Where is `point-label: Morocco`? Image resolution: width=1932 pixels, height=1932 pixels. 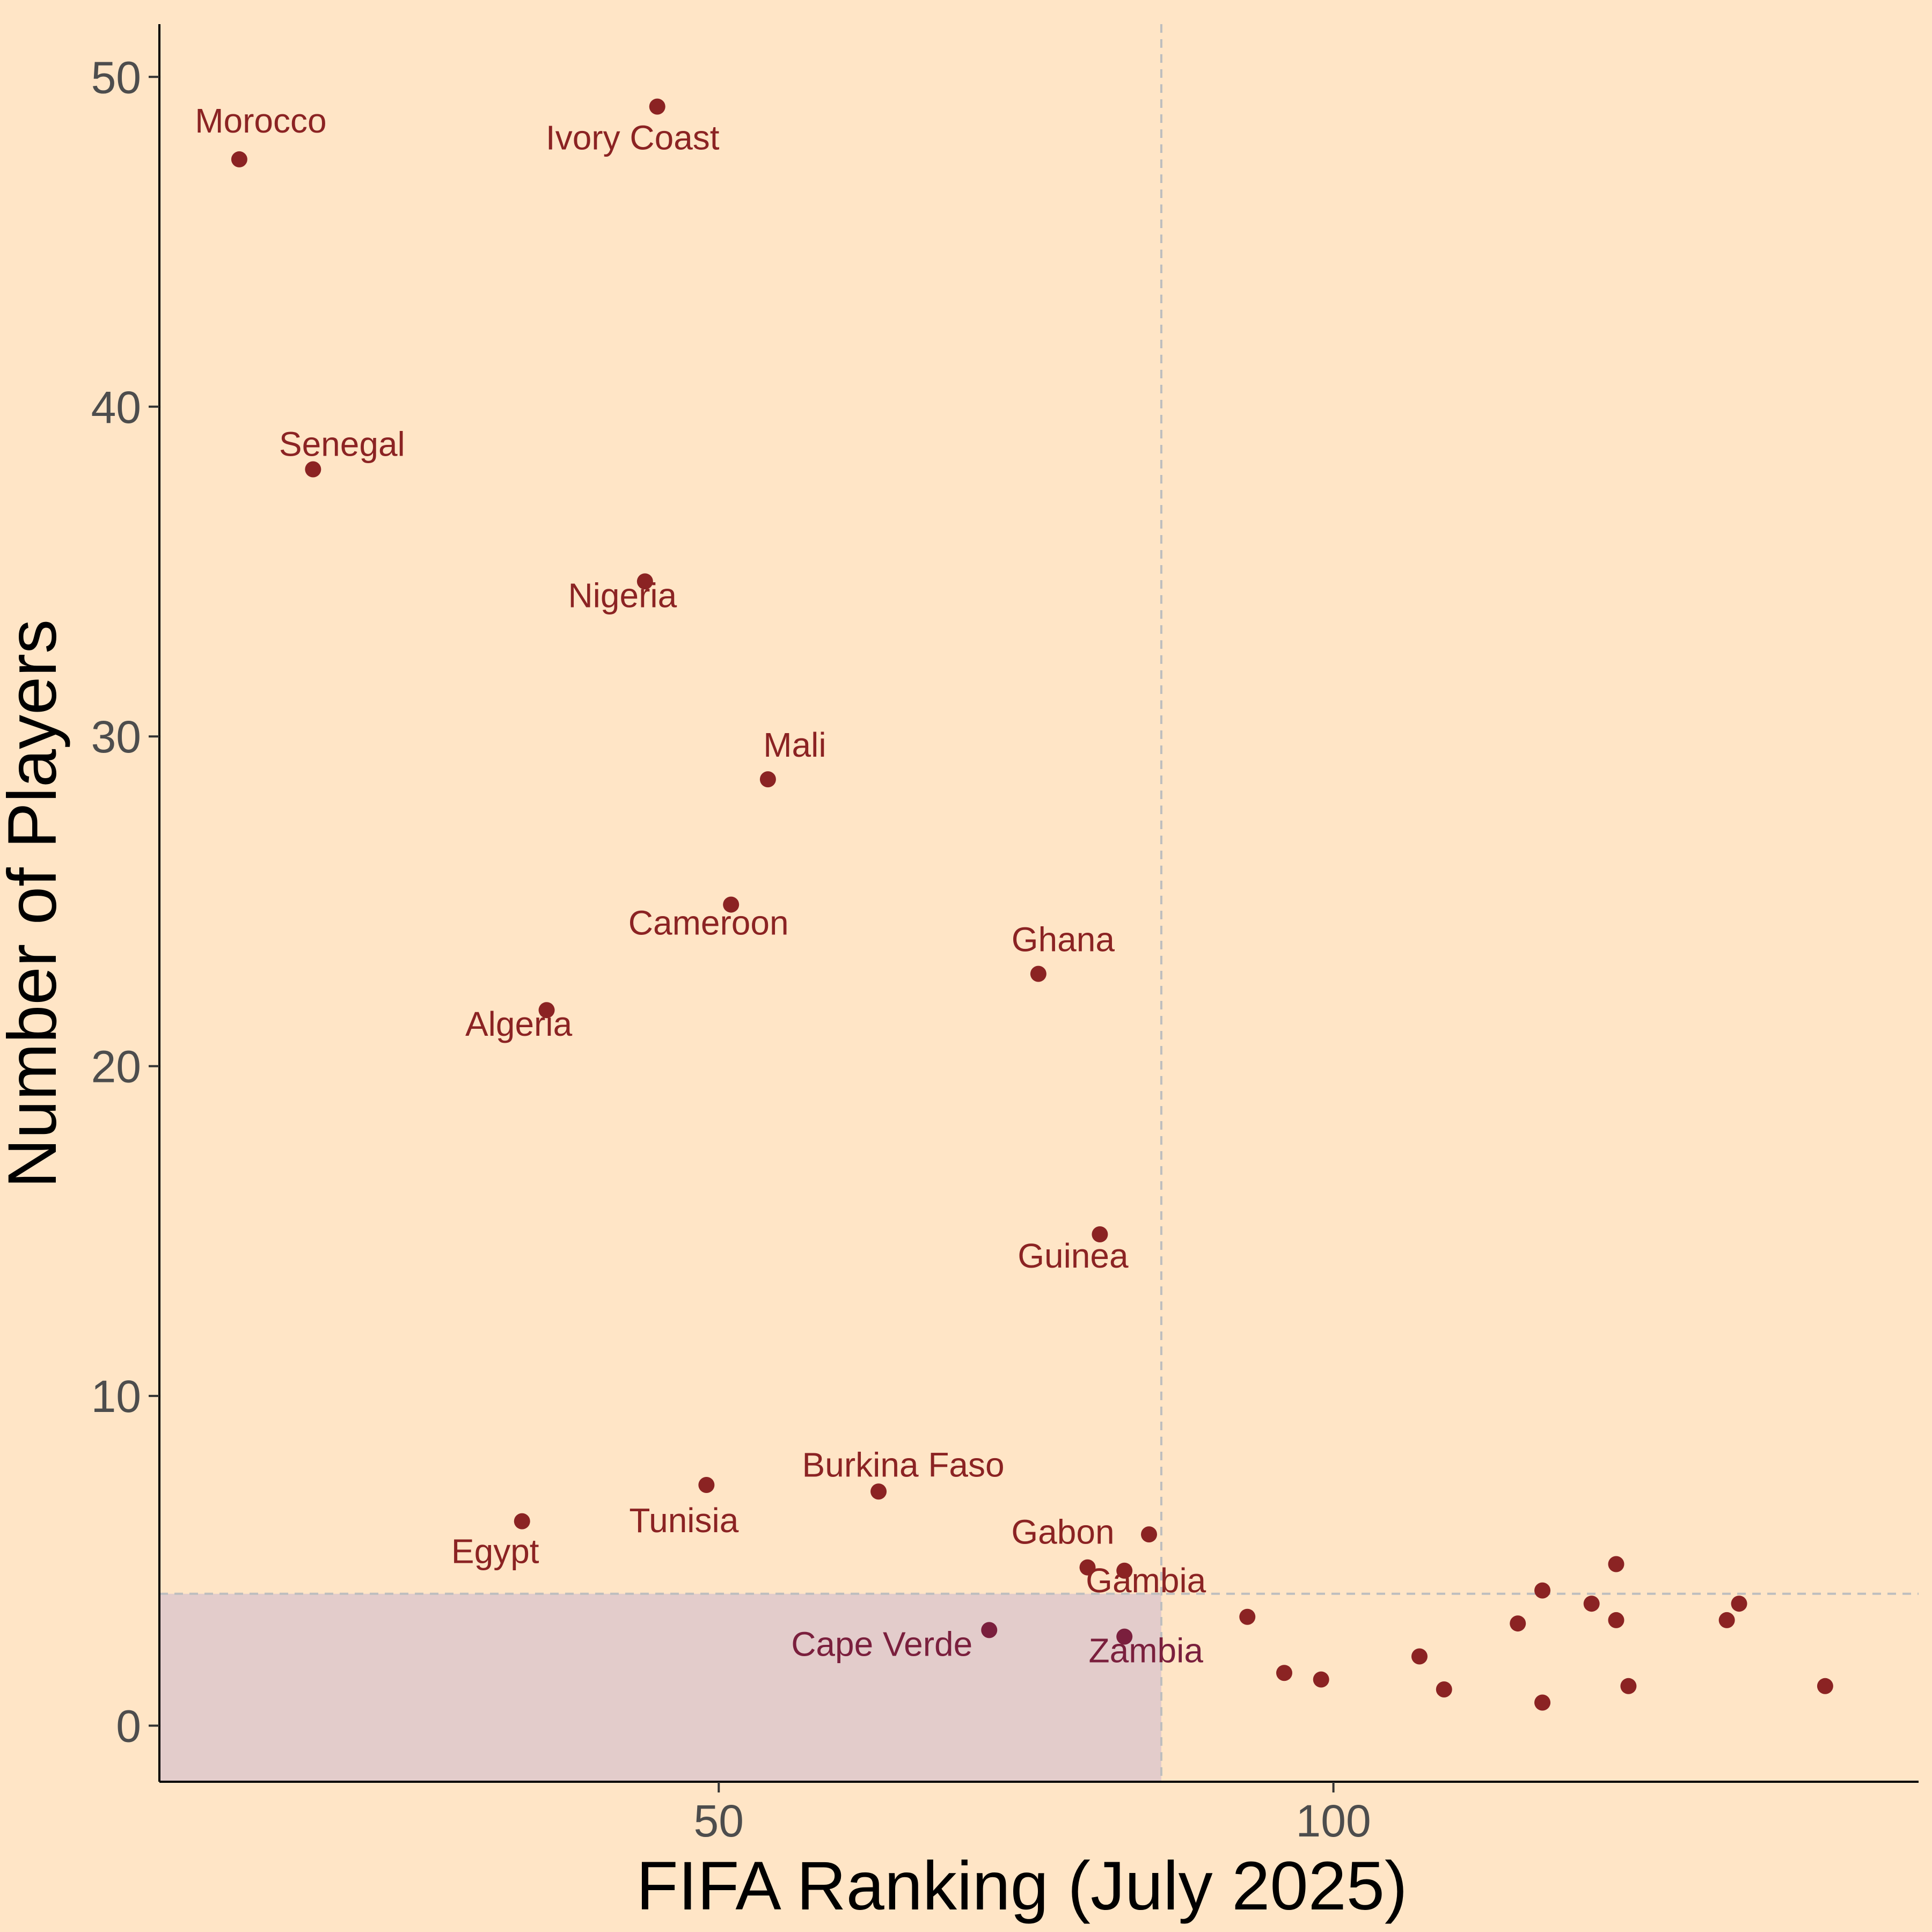
point-label: Morocco is located at coordinates (260, 120).